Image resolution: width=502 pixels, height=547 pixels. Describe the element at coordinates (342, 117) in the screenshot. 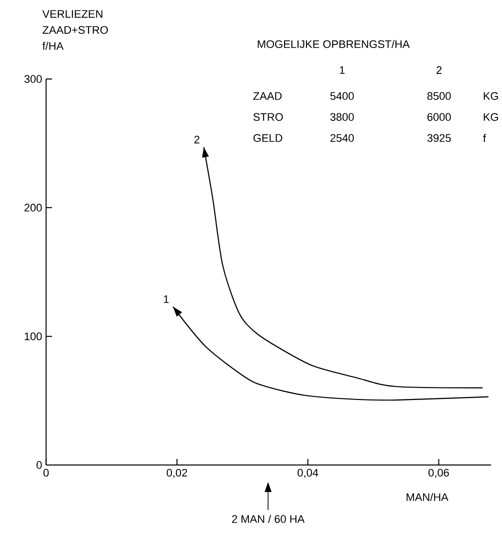

I see `annotation: 3800` at that location.